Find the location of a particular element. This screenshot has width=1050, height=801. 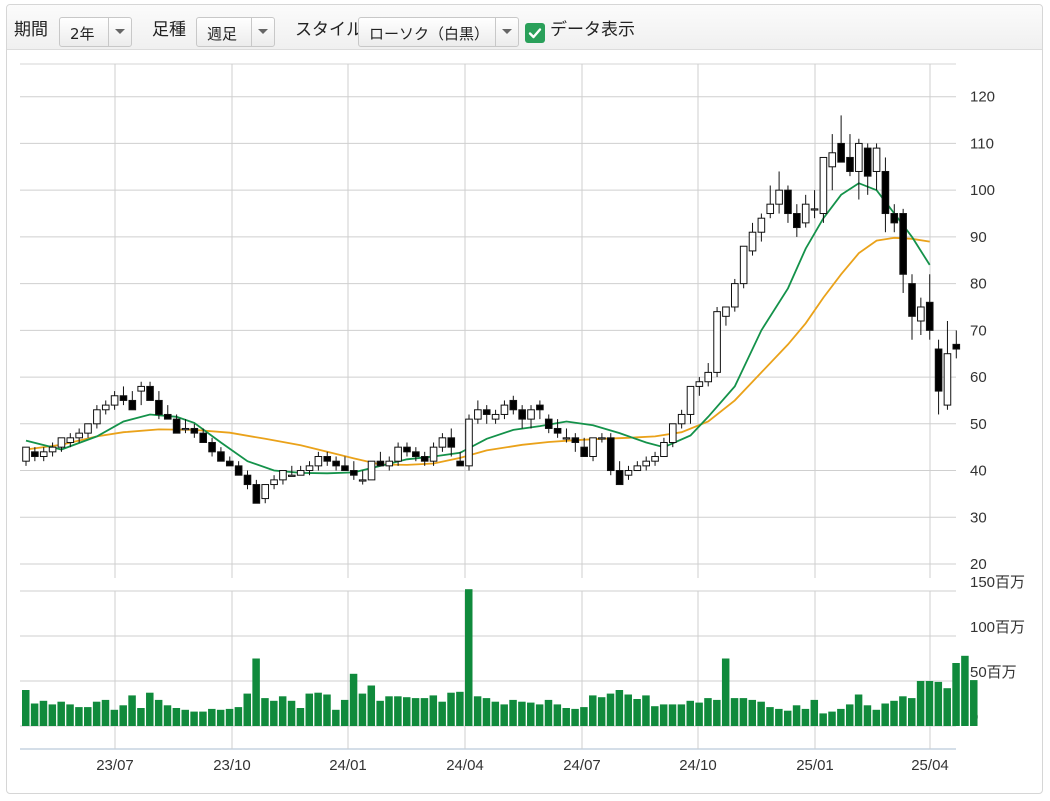

price-tick-label: 40 is located at coordinates (978, 471).